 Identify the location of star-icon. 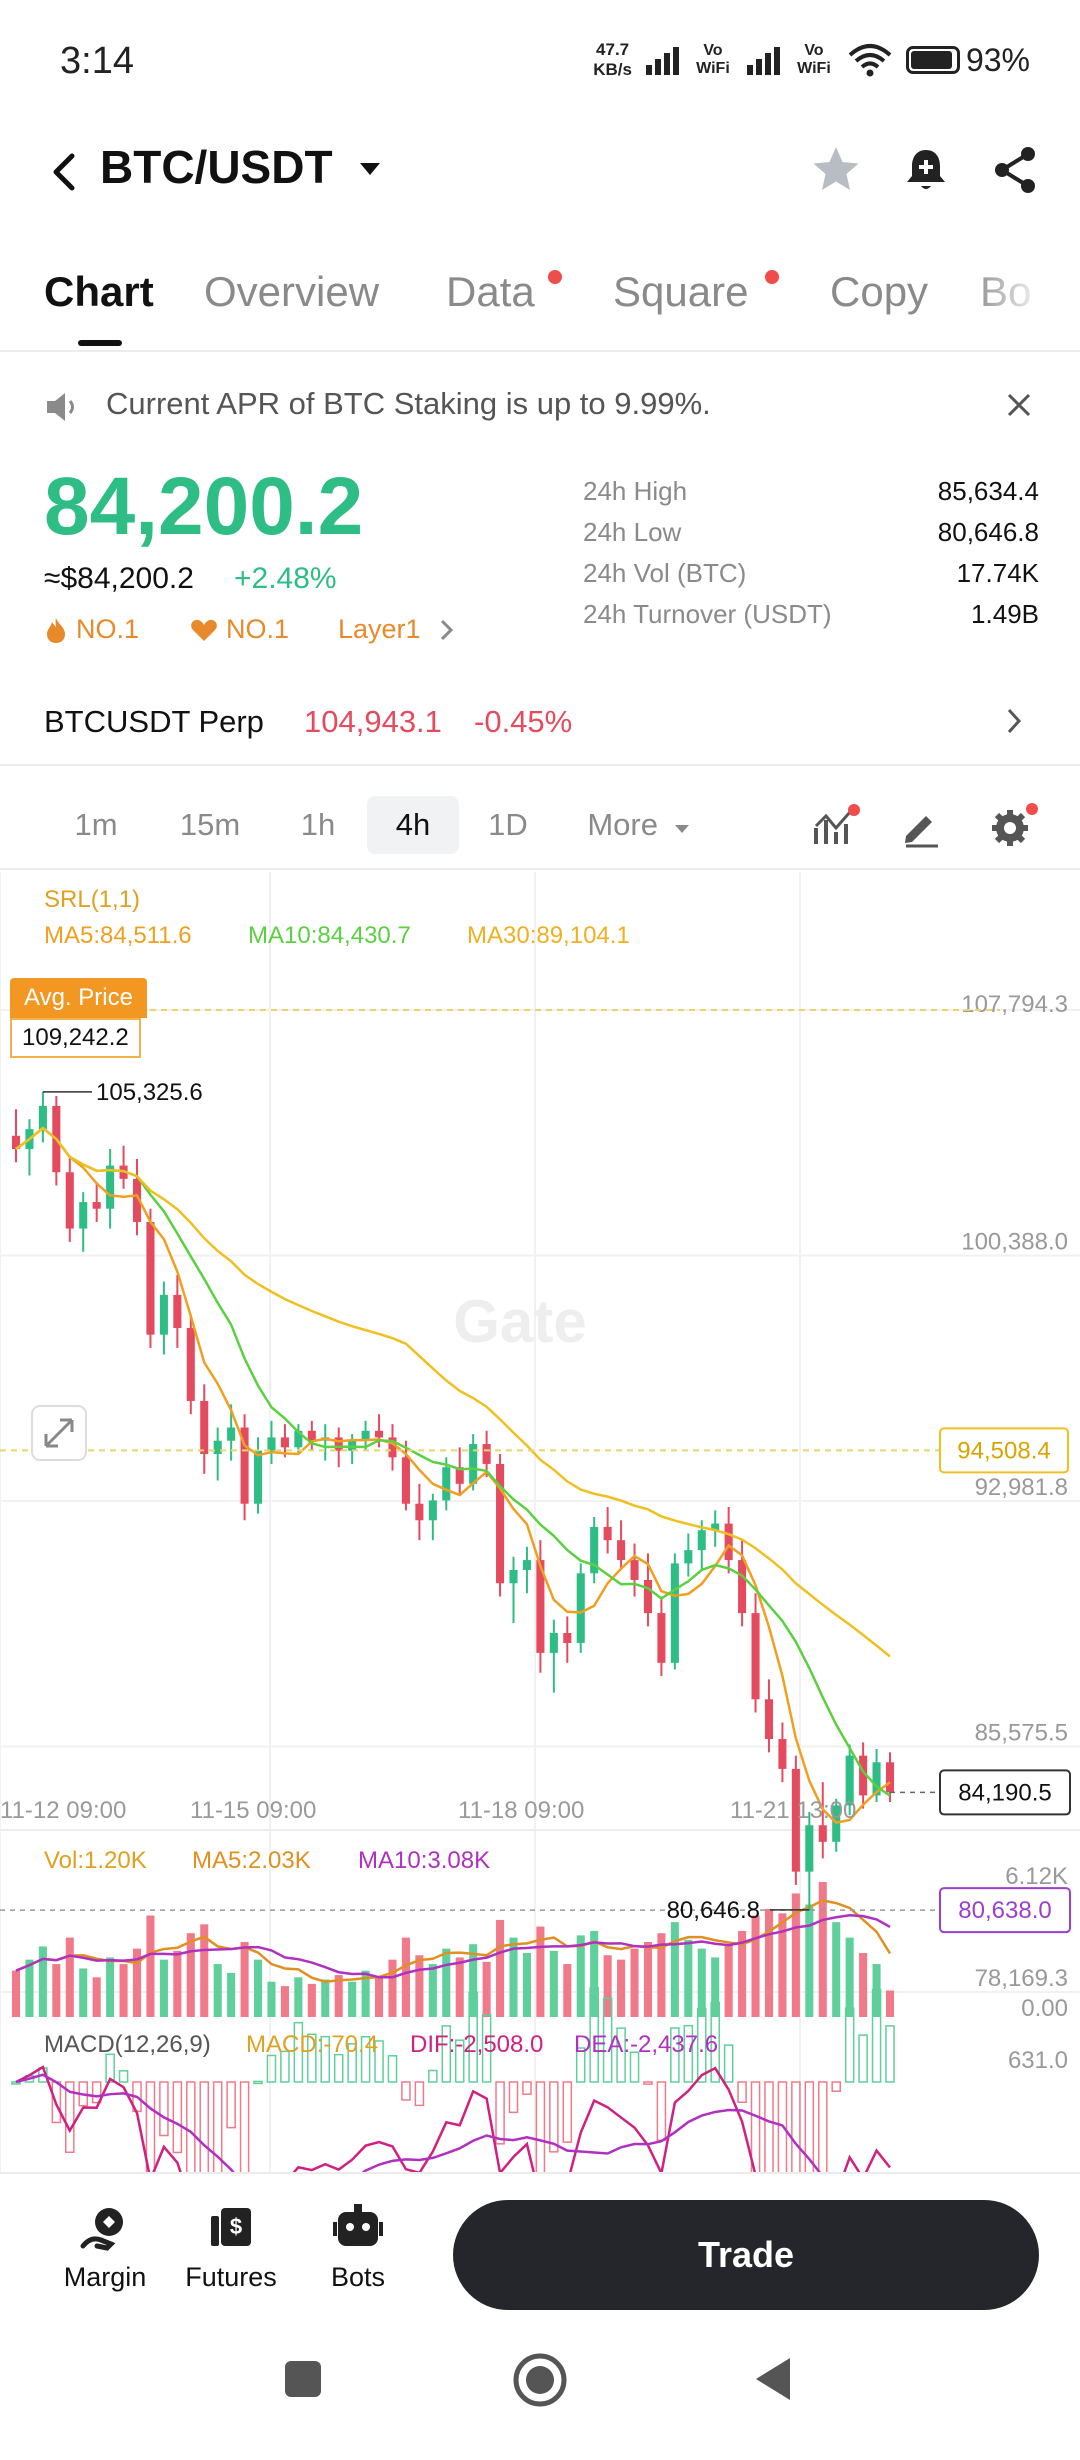
(836, 170).